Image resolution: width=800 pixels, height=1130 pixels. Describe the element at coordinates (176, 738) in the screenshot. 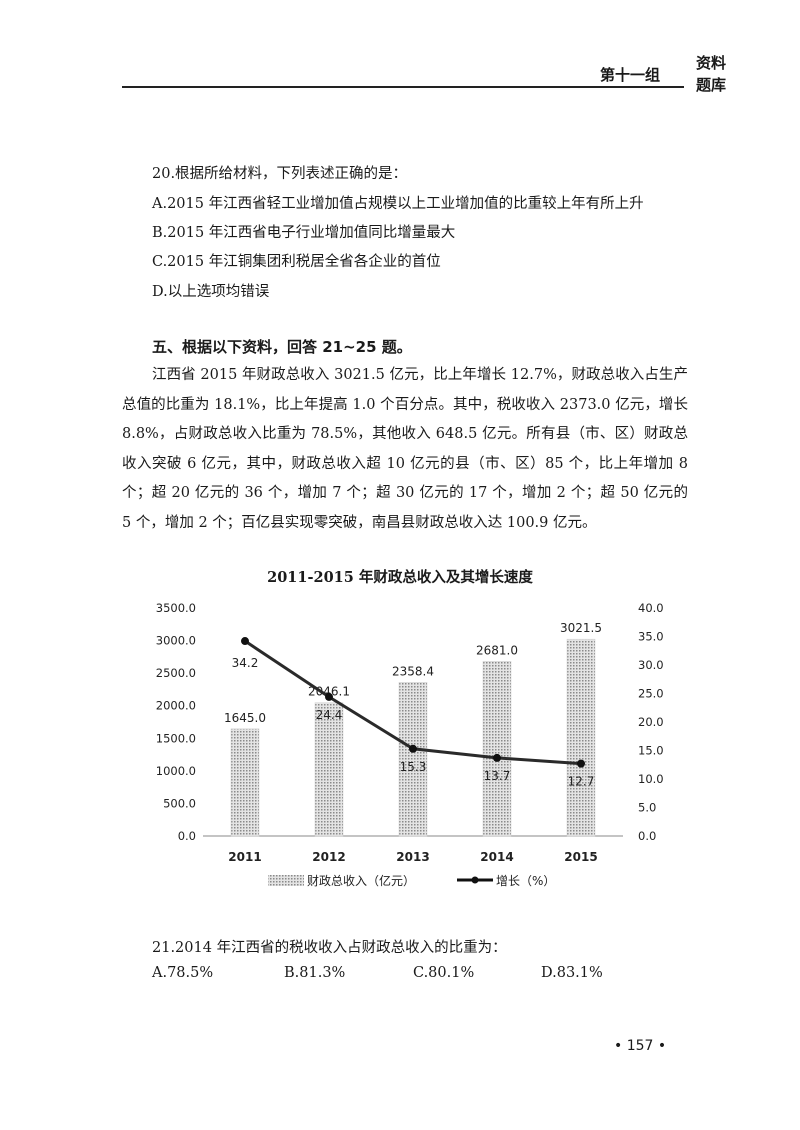

I see `left-tick-label: 1500.0` at that location.